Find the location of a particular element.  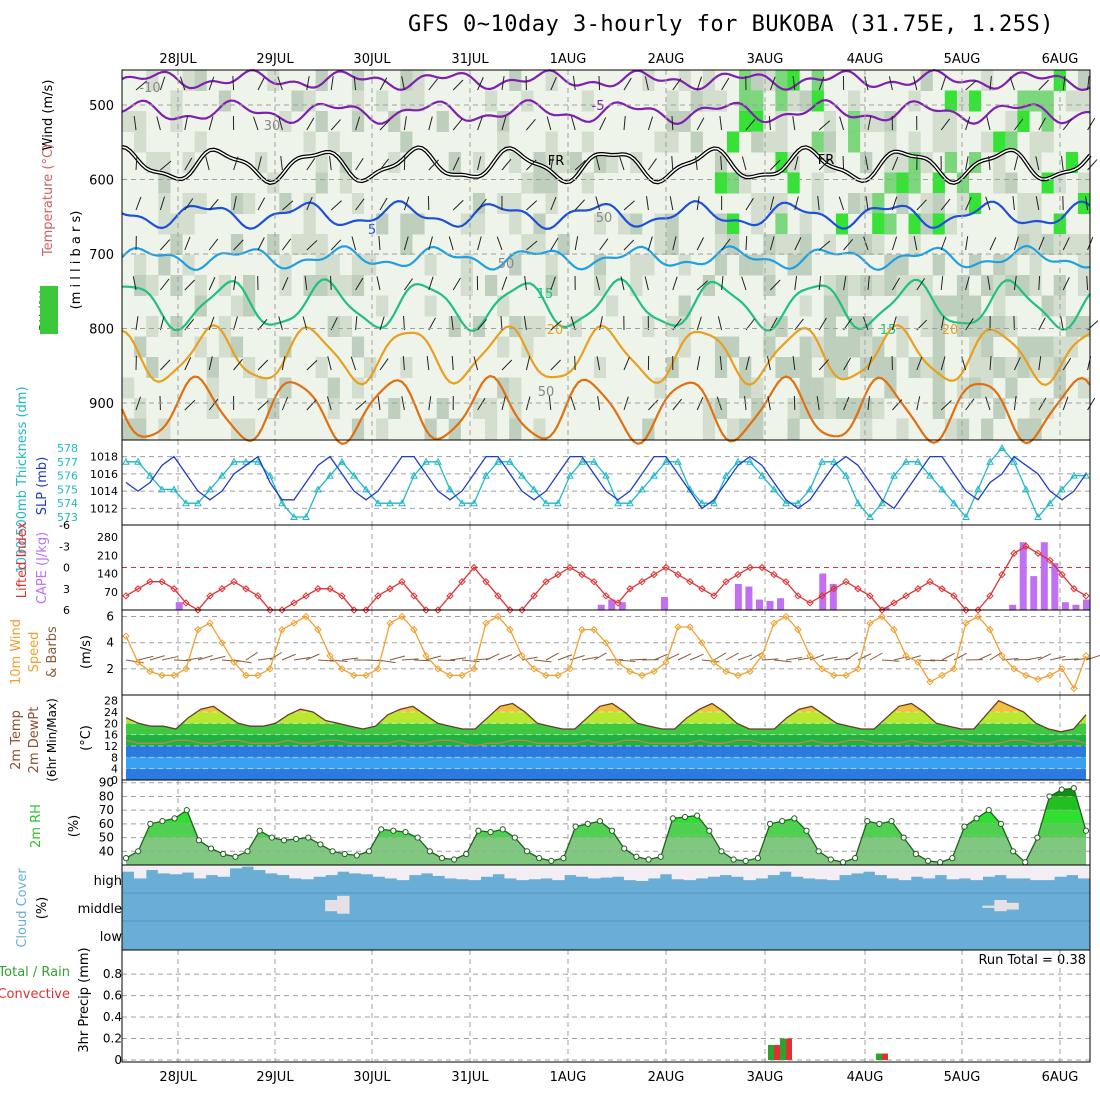

date-label-bottom: 5AUG is located at coordinates (962, 1077).